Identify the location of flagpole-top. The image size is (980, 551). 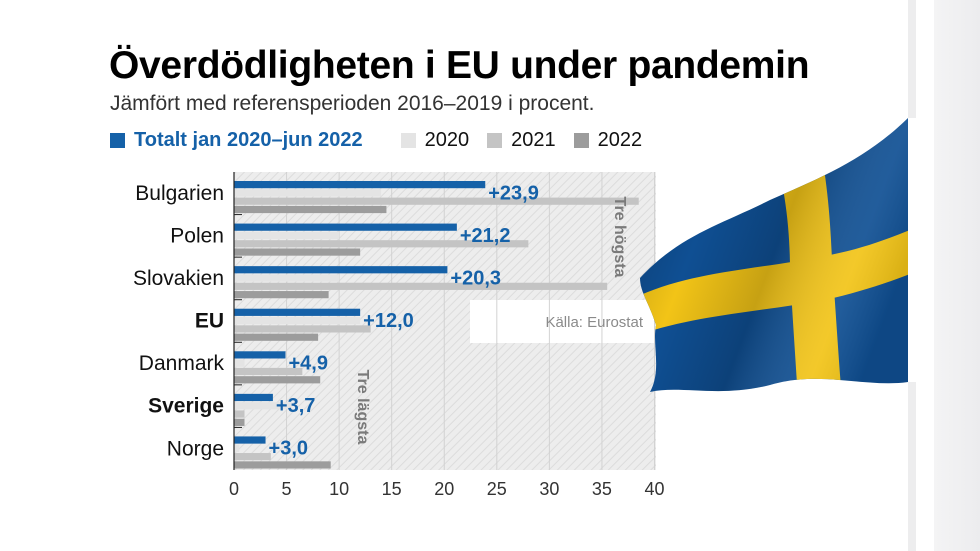
(912, 59).